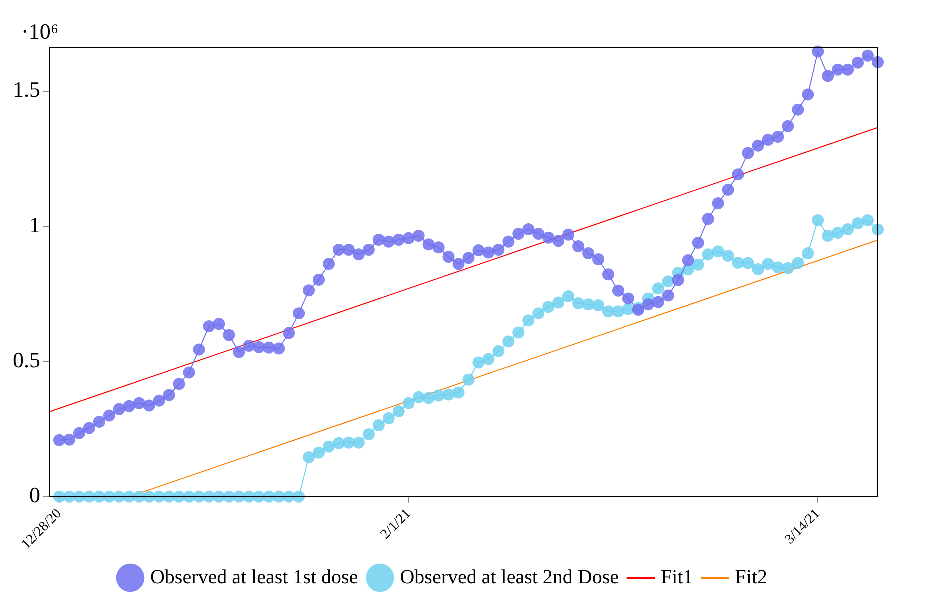  I want to click on legend-label: Observed at least 2nd Dose, so click(510, 577).